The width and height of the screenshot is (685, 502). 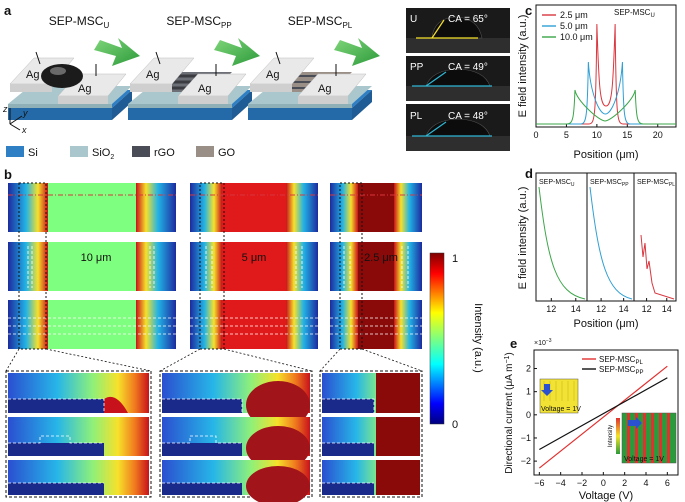 I want to click on axis-y-label: y, so click(x=25, y=113).